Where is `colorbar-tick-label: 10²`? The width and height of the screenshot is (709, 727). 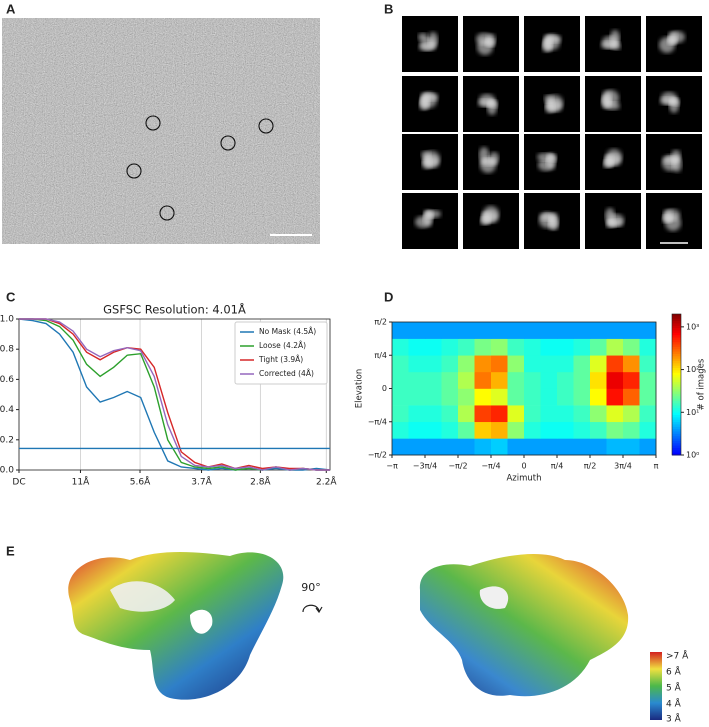
colorbar-tick-label: 10² is located at coordinates (692, 369).